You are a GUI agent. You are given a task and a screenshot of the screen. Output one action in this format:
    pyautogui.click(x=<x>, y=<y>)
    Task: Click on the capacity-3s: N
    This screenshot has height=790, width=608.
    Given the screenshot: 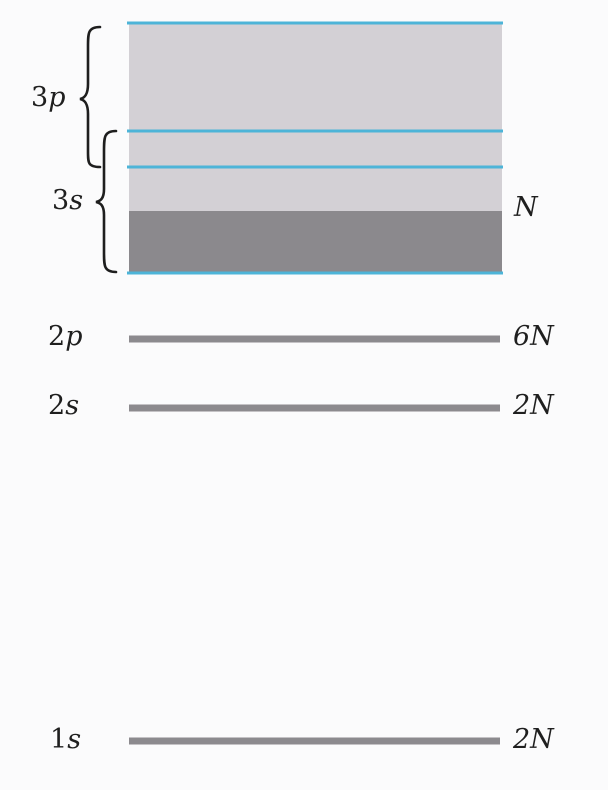 What is the action you would take?
    pyautogui.click(x=526, y=207)
    